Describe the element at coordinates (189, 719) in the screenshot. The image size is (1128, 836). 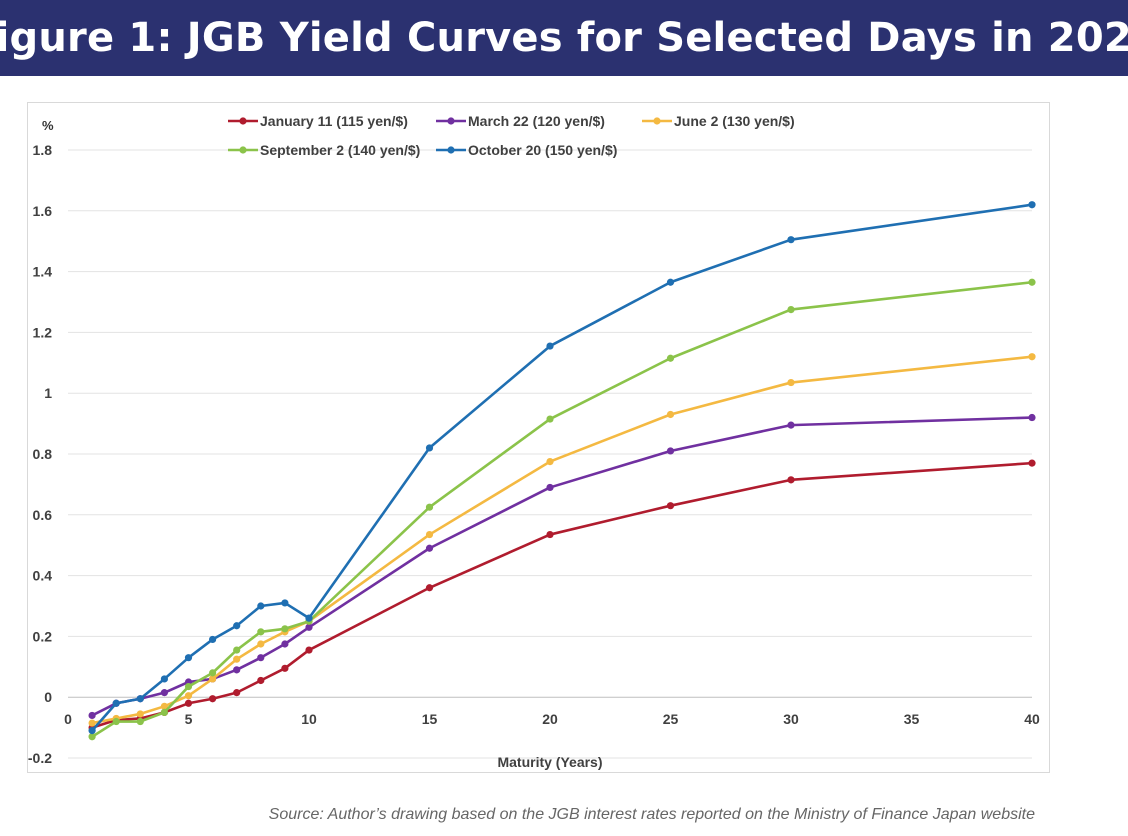
I see `x-tick-label: 5` at that location.